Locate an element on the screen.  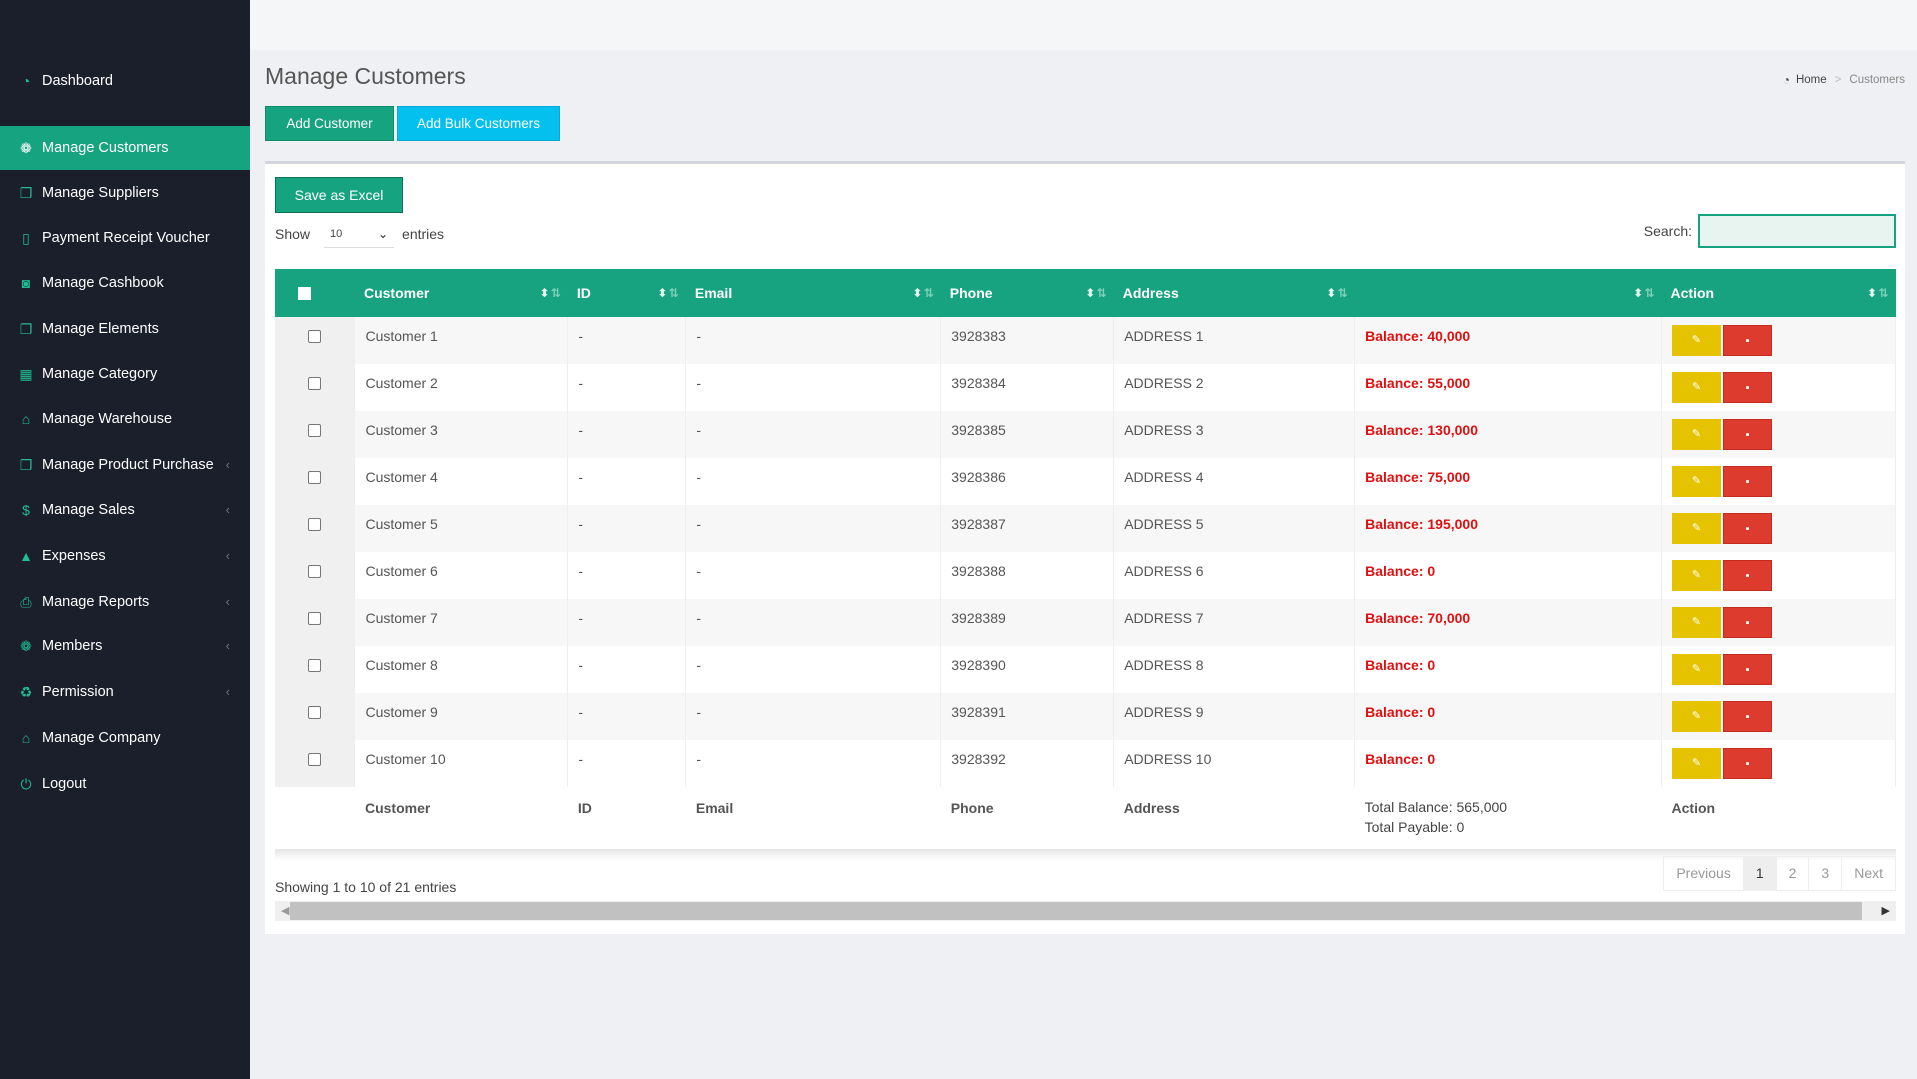
page-title: Manage Customers is located at coordinates (365, 76).